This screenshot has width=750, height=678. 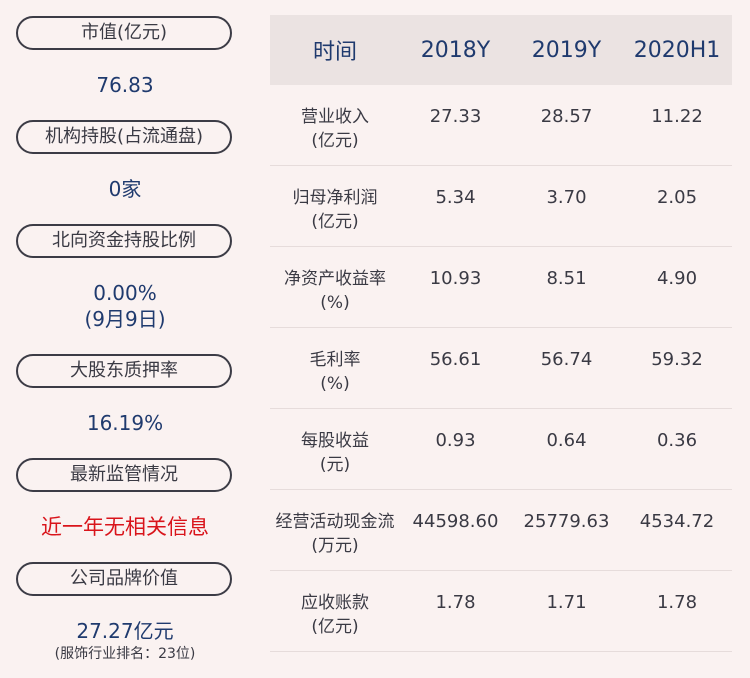 I want to click on row-name: 营业收入, so click(x=335, y=117).